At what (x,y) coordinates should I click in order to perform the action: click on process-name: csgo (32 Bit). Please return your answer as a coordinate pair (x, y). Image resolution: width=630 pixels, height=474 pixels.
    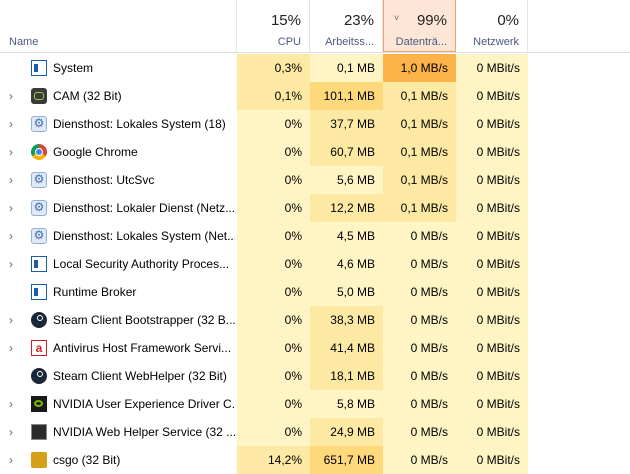
    Looking at the image, I should click on (87, 460).